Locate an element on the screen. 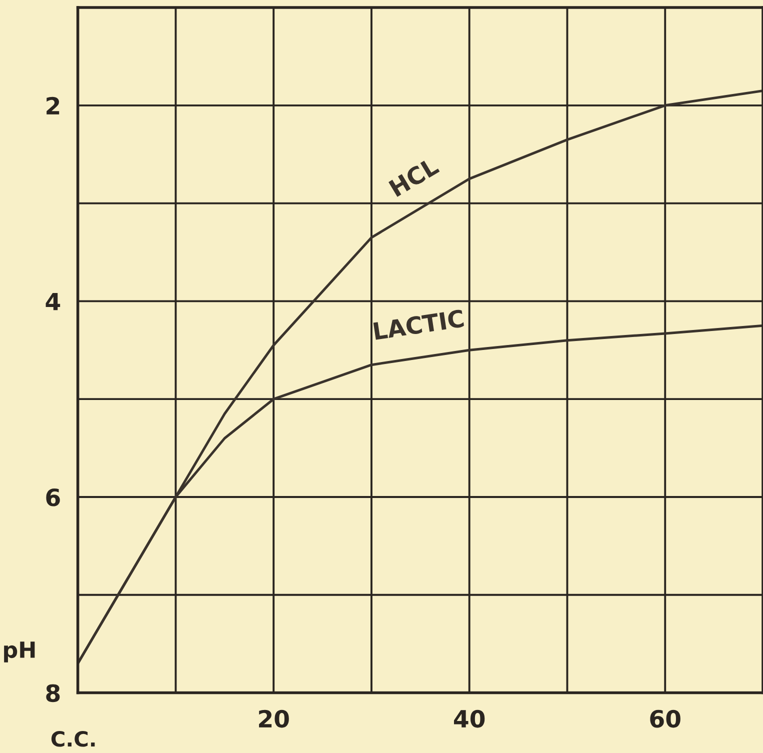 The width and height of the screenshot is (763, 753). x-tick-label: 20 is located at coordinates (274, 719).